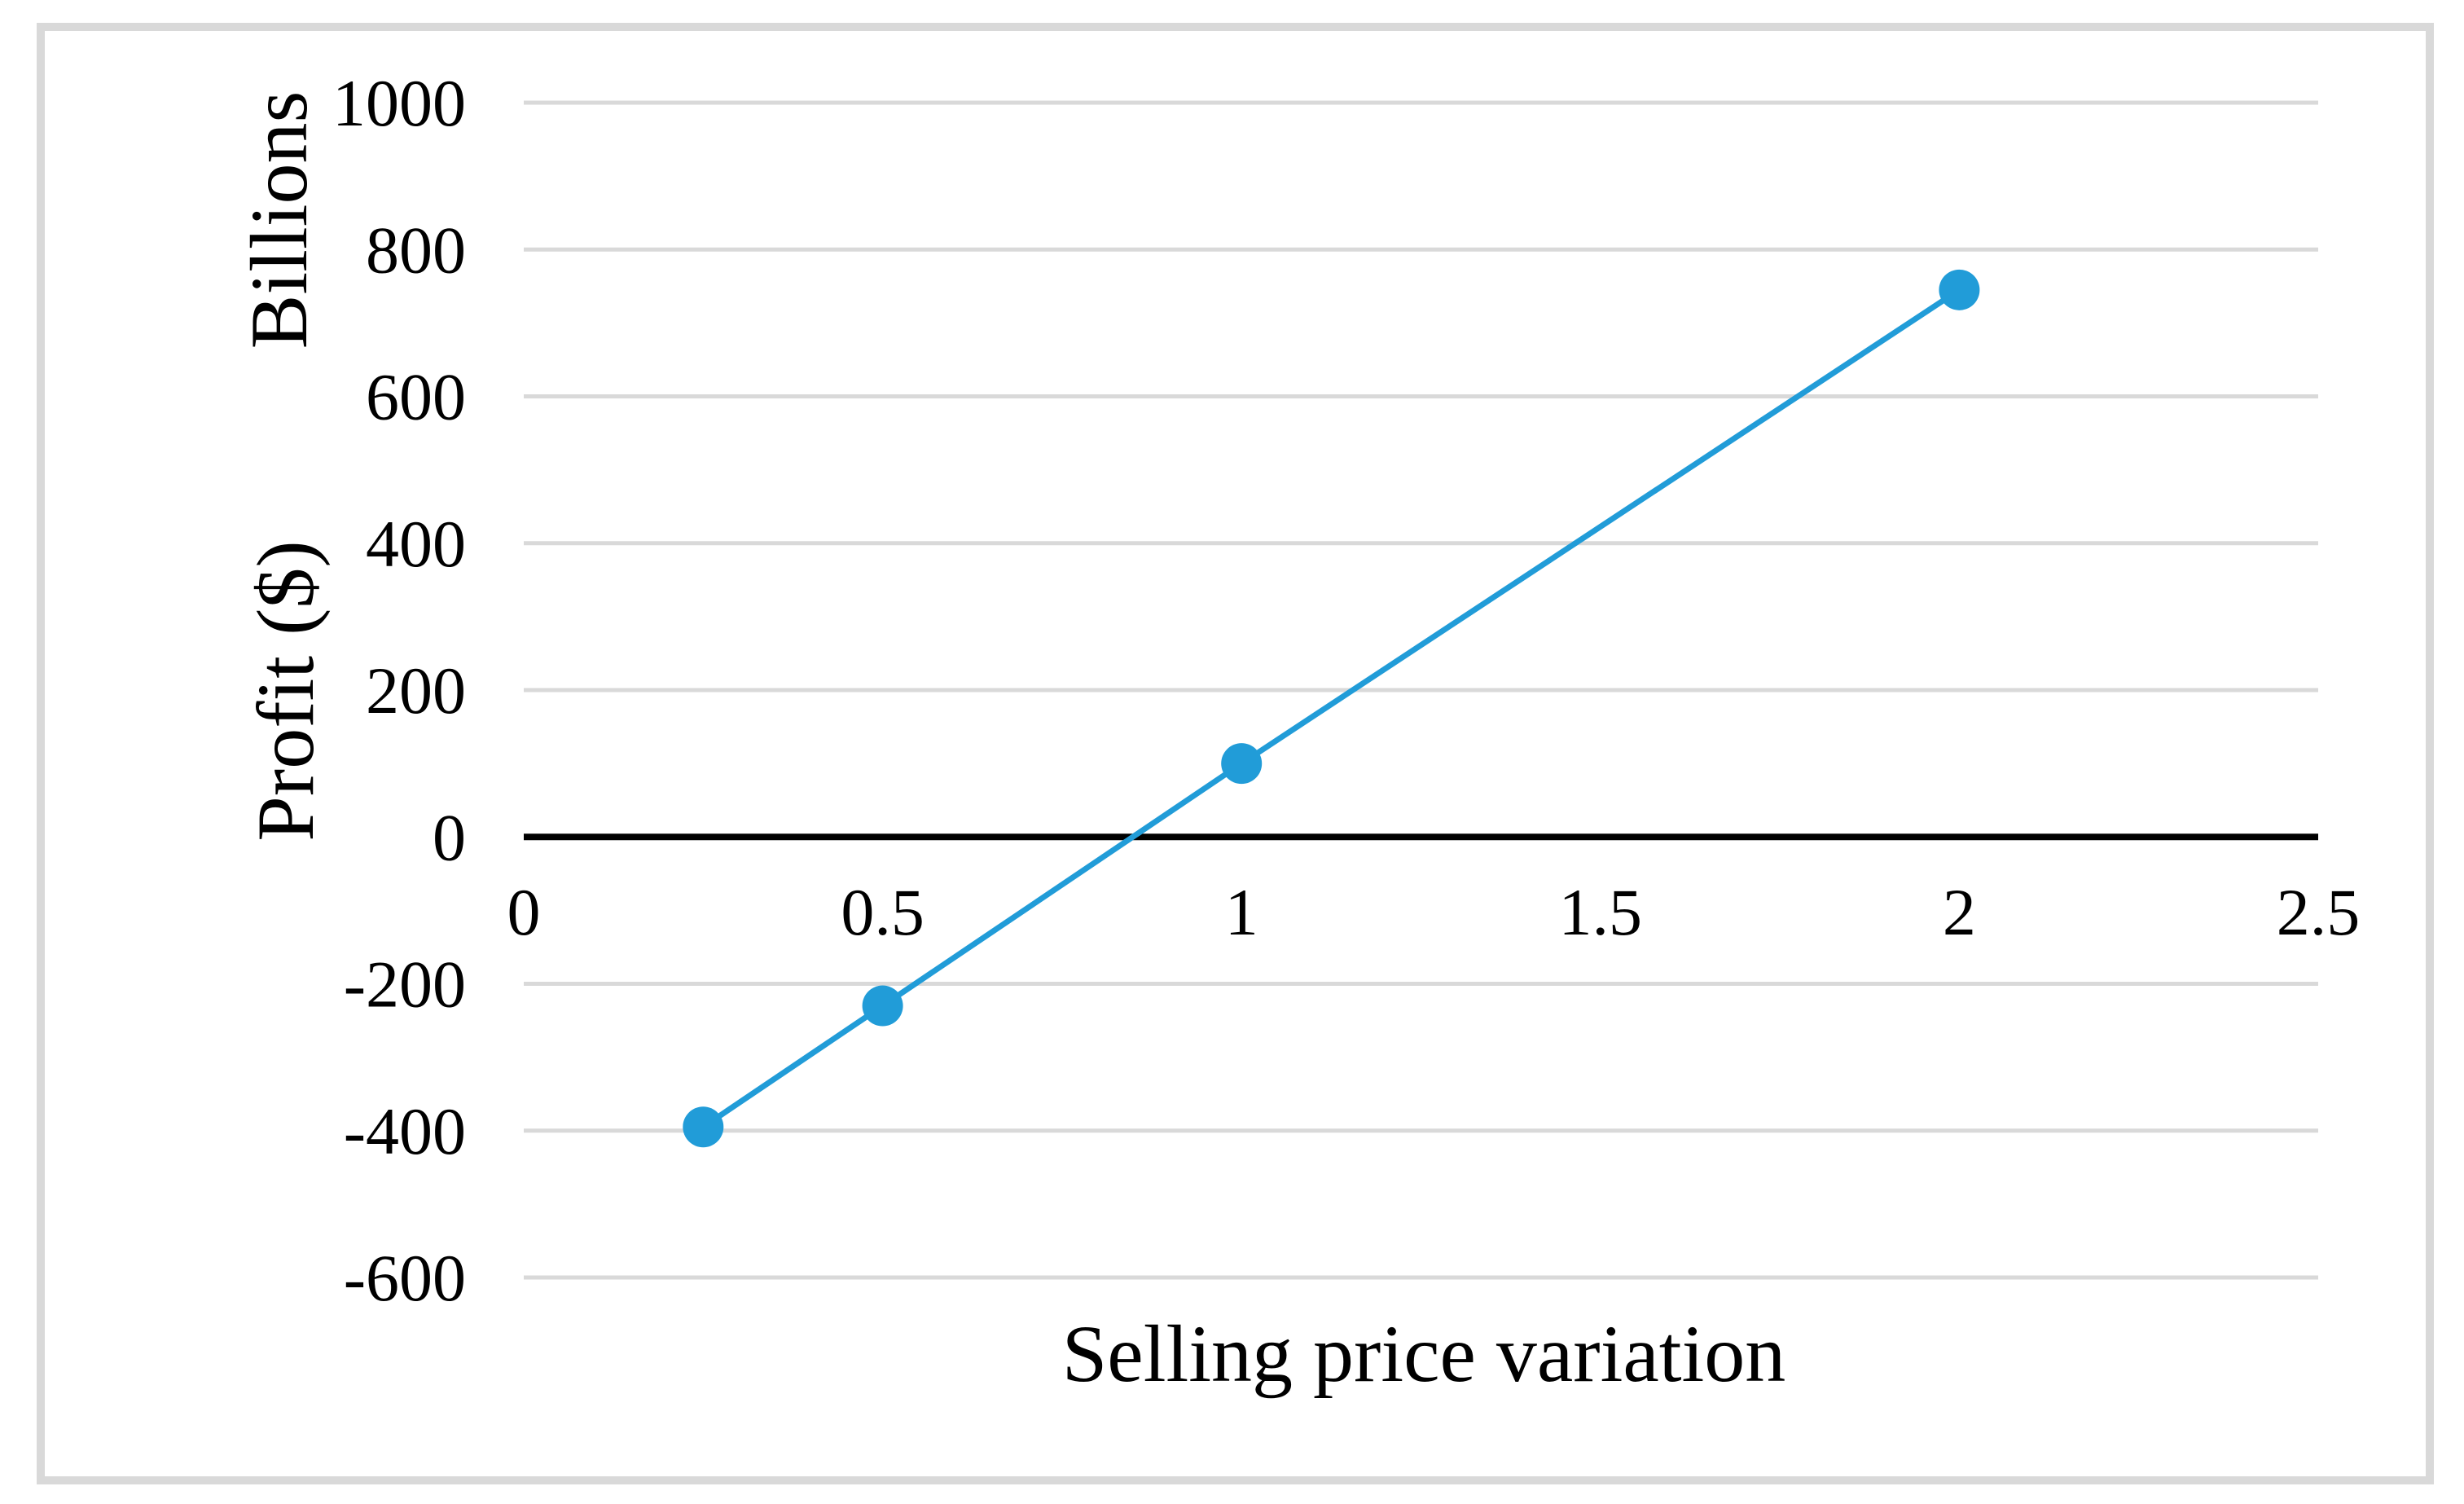 The width and height of the screenshot is (2464, 1504). What do you see at coordinates (1960, 912) in the screenshot?
I see `x-tick-label: 2` at bounding box center [1960, 912].